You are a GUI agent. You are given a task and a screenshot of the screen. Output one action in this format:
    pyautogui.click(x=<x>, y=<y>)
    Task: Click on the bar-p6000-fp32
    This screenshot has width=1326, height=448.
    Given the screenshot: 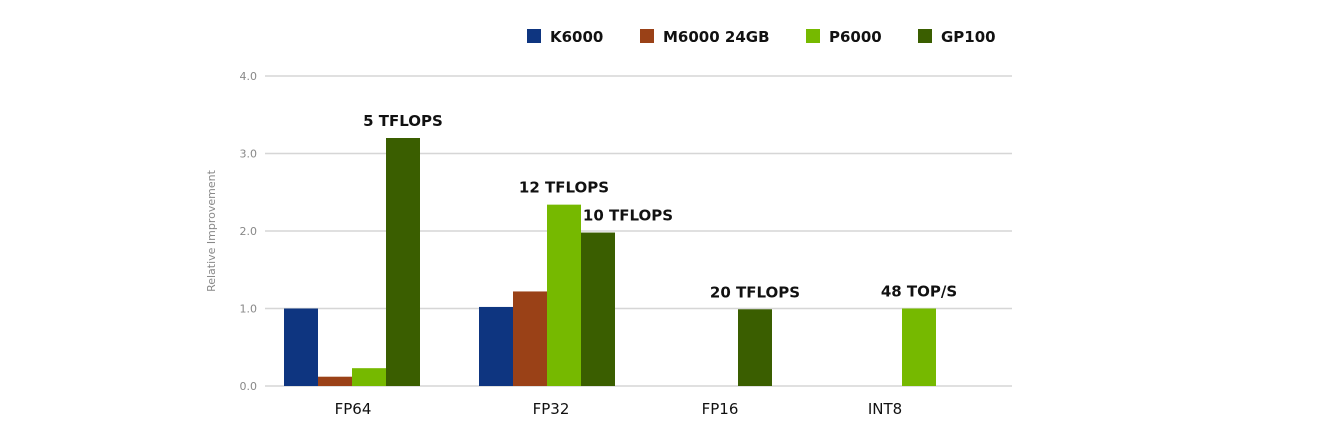 What is the action you would take?
    pyautogui.click(x=564, y=295)
    